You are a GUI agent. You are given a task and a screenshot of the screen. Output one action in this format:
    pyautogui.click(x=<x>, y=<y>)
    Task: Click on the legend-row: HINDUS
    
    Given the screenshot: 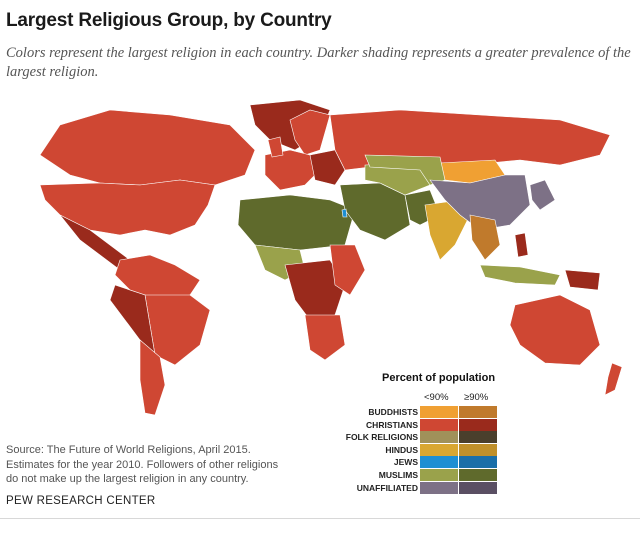 What is the action you would take?
    pyautogui.click(x=432, y=449)
    